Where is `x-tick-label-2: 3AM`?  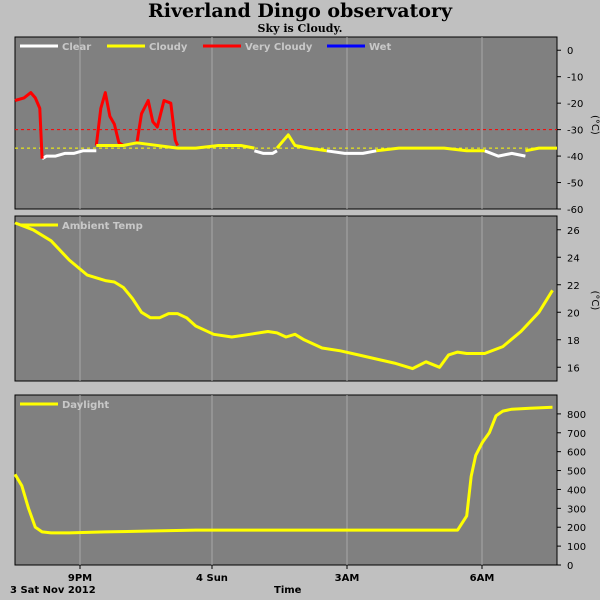
x-tick-label-2: 3AM is located at coordinates (347, 578).